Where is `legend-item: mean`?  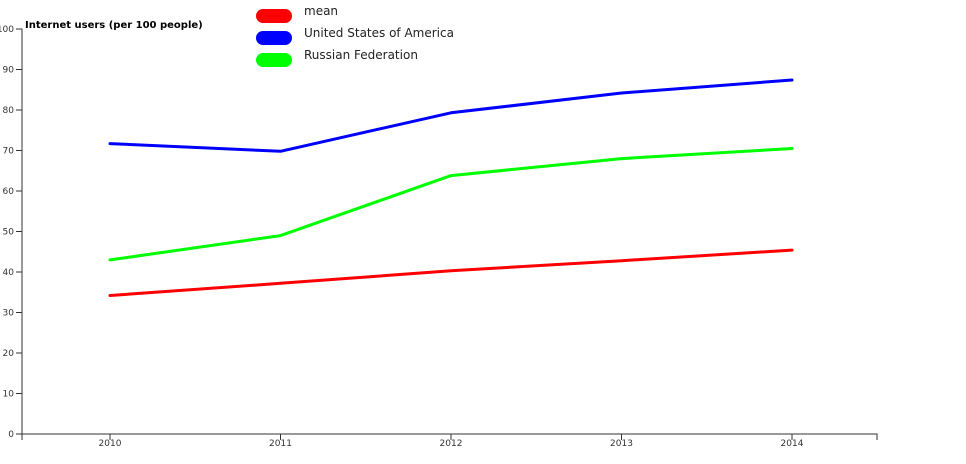 legend-item: mean is located at coordinates (297, 13).